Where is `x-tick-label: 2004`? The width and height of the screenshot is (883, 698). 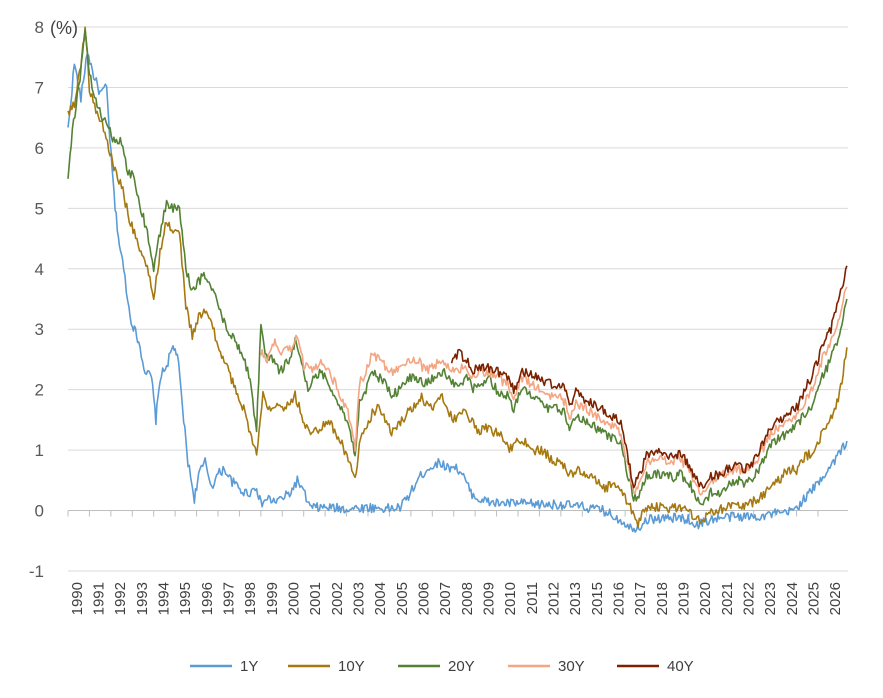
x-tick-label: 2004 is located at coordinates (380, 598).